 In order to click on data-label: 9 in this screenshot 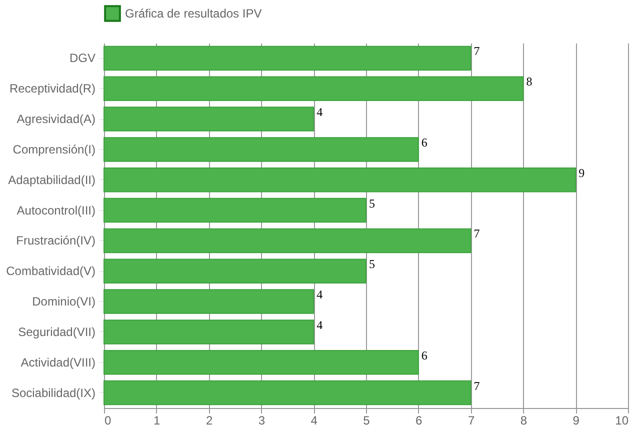, I will do `click(581, 173)`.